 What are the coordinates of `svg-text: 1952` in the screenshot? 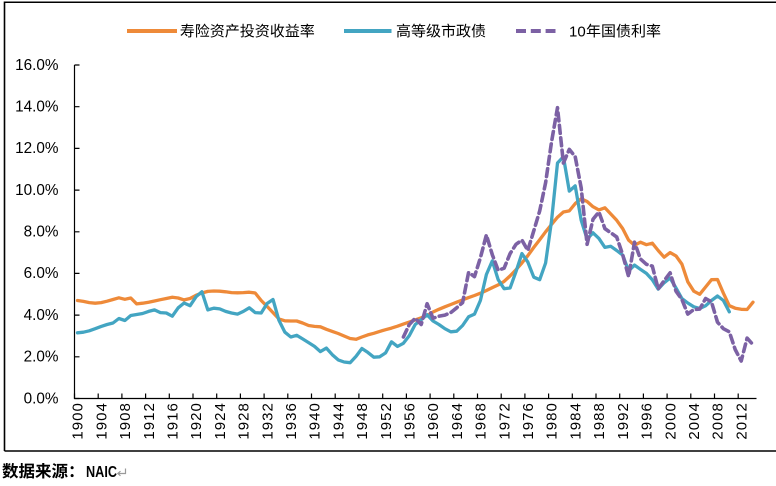 It's located at (386, 420).